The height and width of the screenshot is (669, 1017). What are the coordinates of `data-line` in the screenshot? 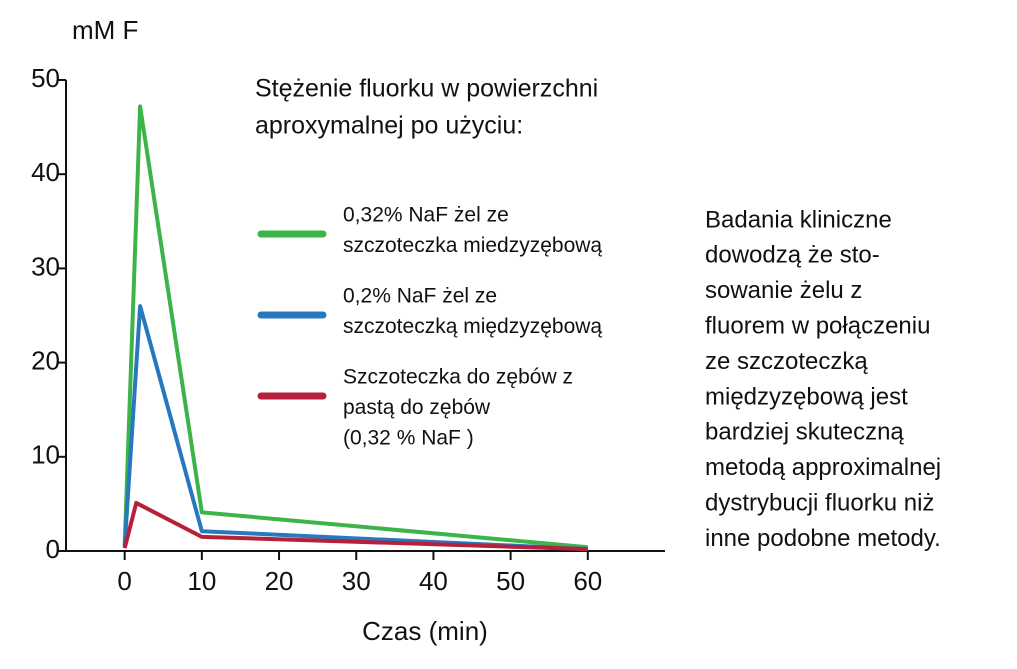 It's located at (355, 526).